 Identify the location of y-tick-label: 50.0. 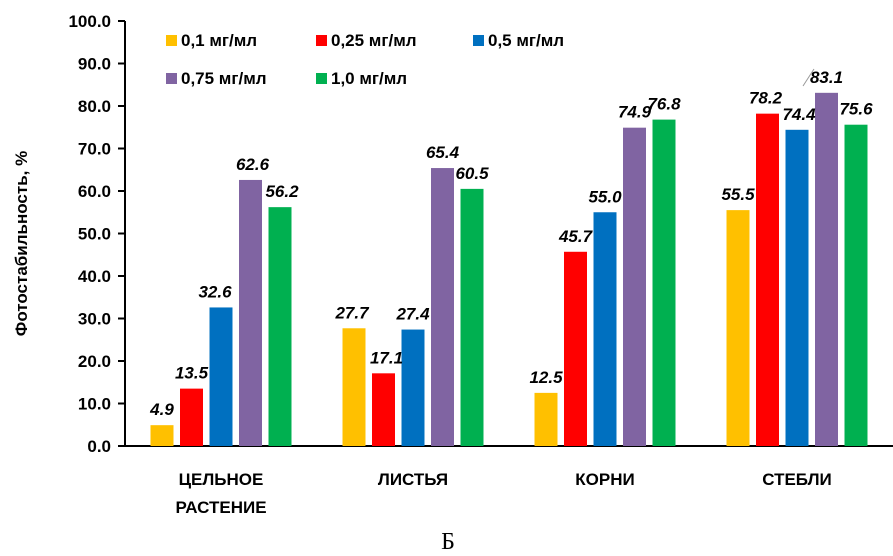
(94, 234).